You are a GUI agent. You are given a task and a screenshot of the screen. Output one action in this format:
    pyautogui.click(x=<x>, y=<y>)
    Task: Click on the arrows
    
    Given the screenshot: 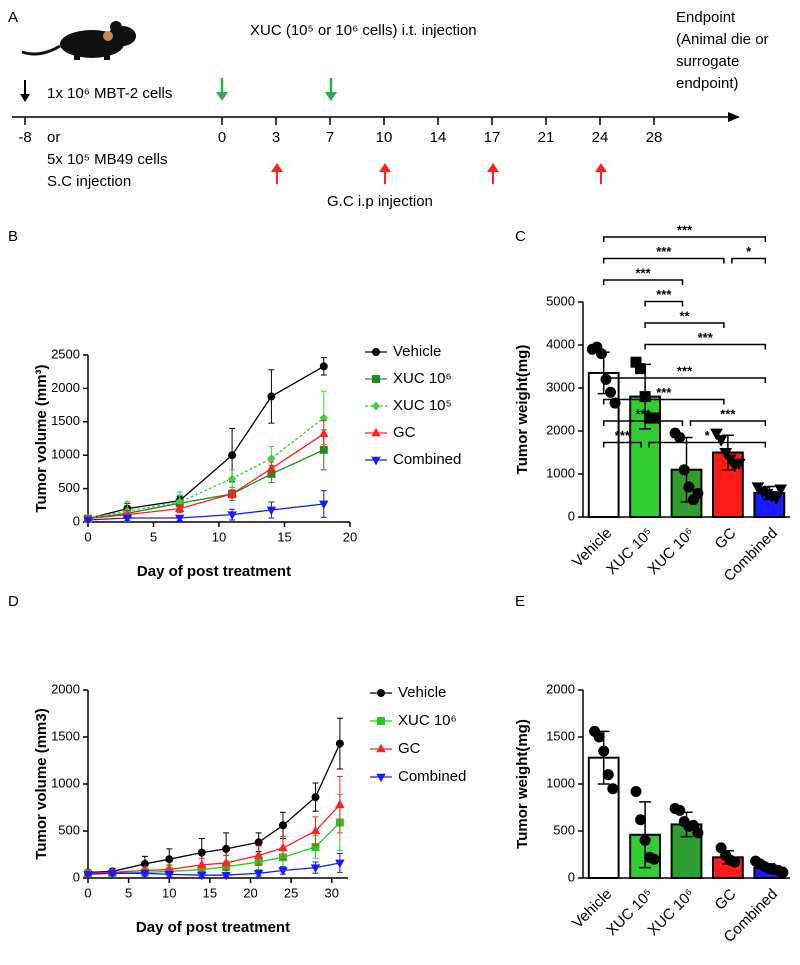 What is the action you would take?
    pyautogui.click(x=313, y=131)
    